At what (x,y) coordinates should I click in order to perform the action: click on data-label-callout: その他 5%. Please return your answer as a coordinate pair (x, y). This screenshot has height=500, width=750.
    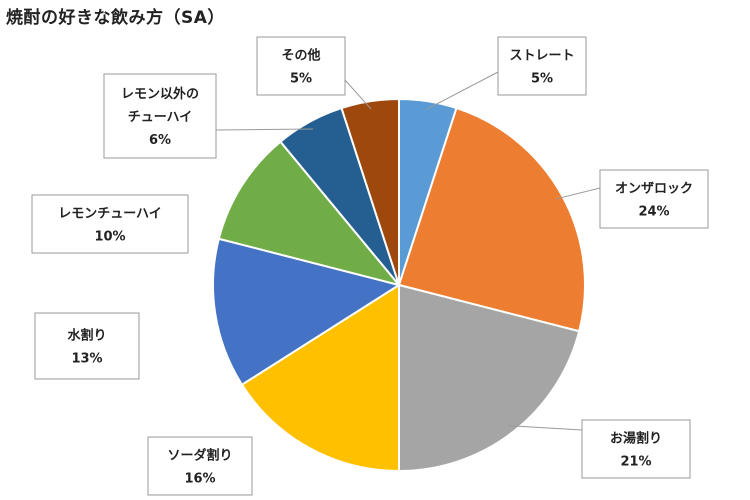
    Looking at the image, I should click on (301, 66).